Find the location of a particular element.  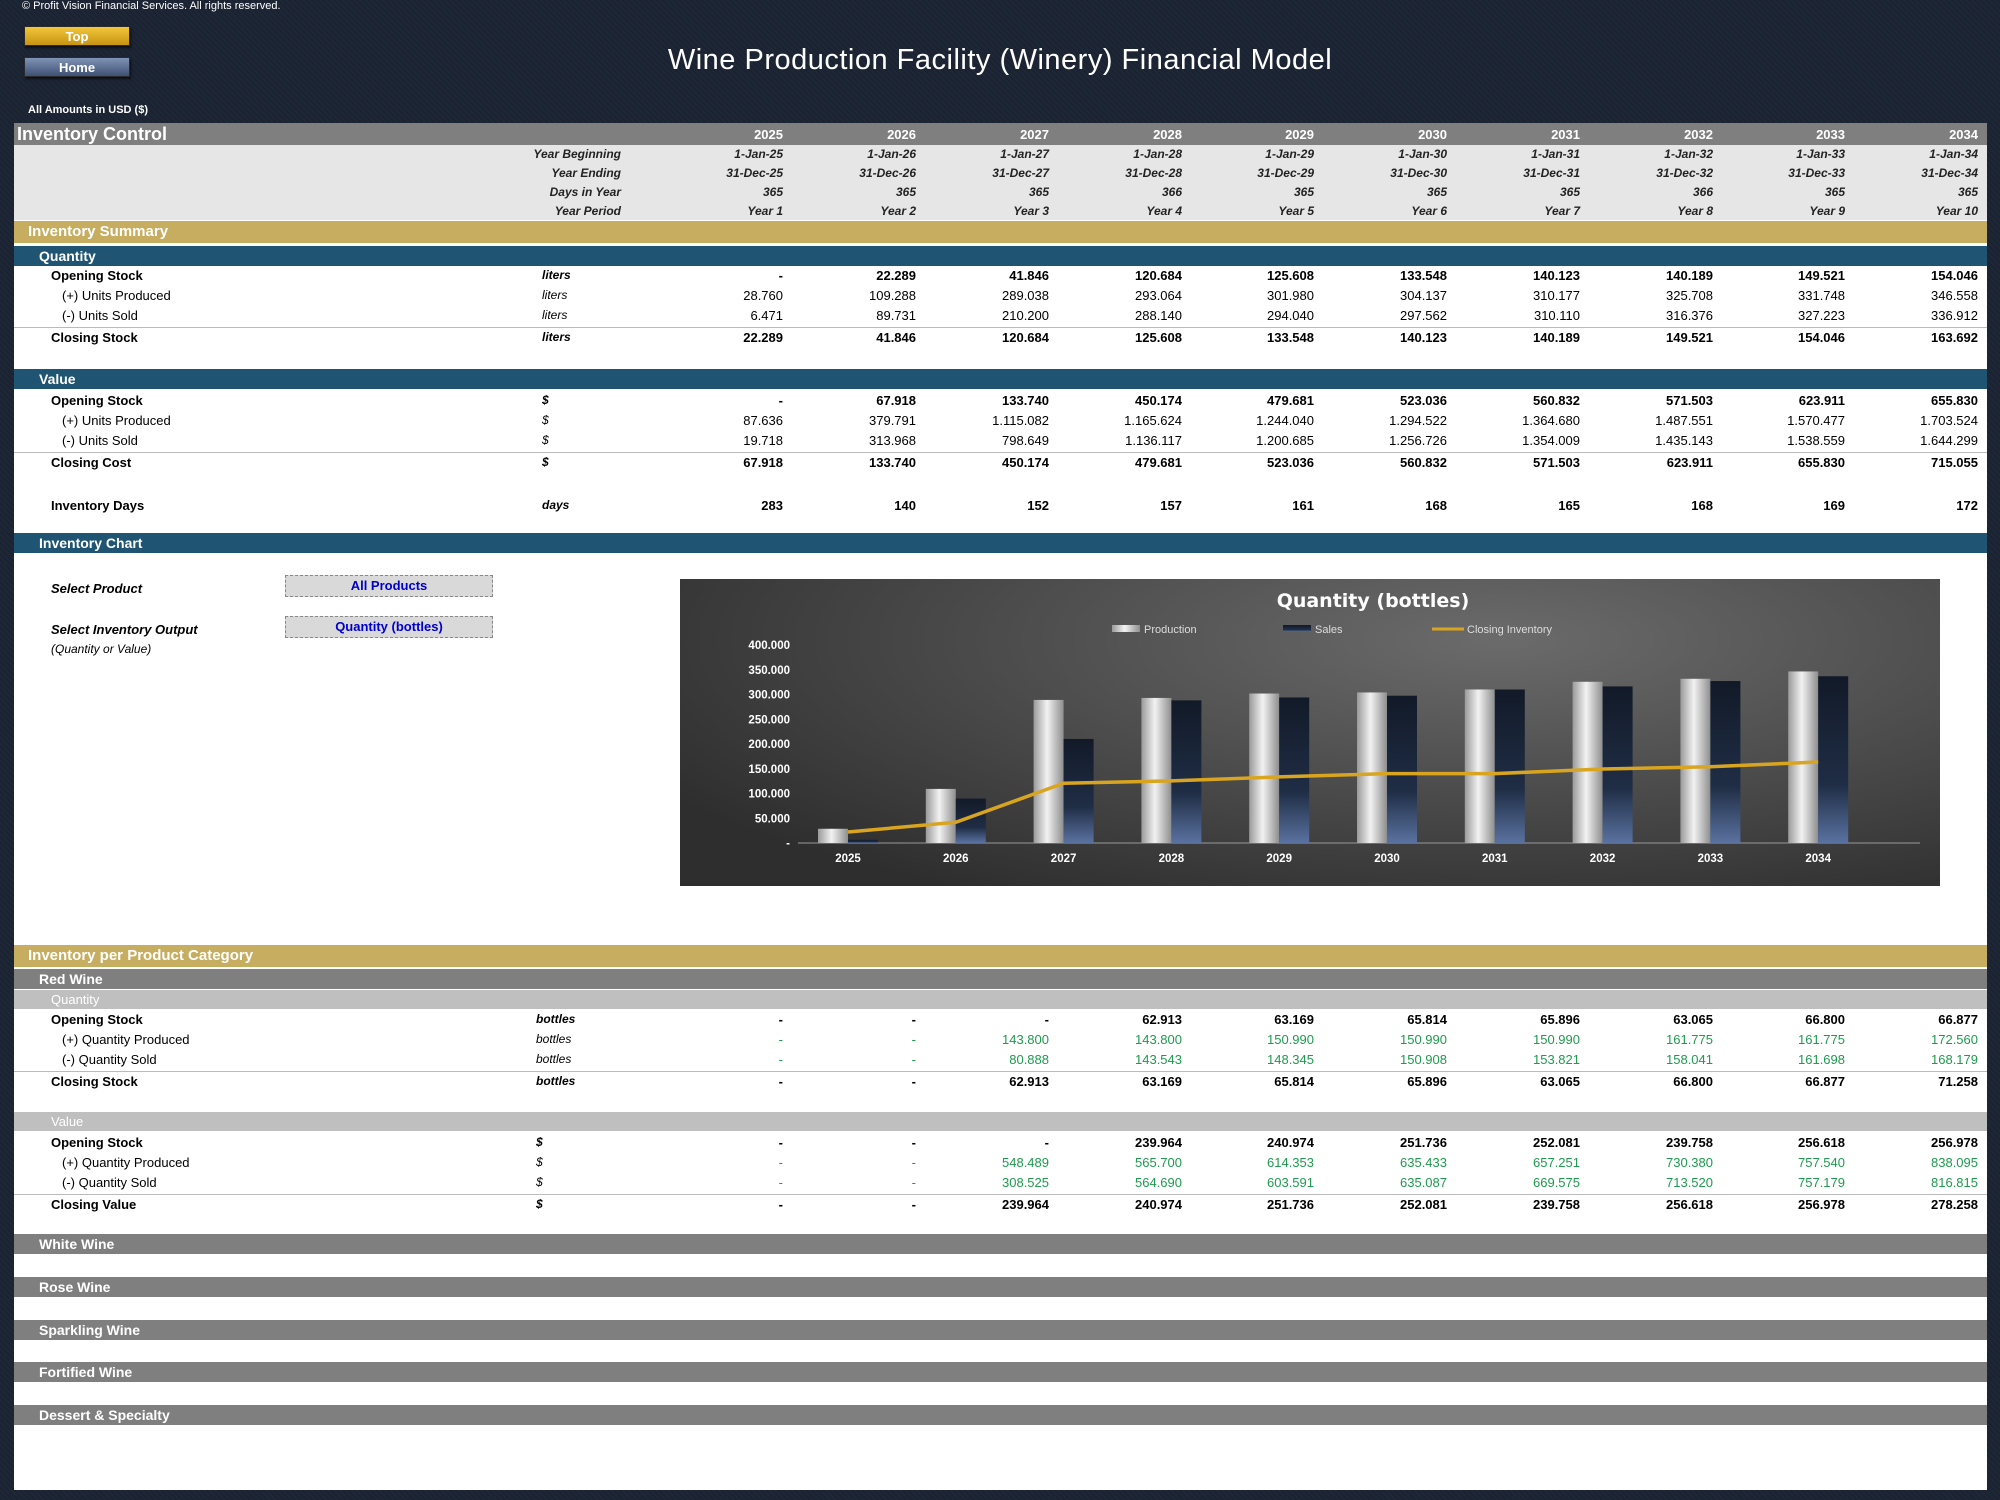

quantity-title: Quantity is located at coordinates (67, 256).